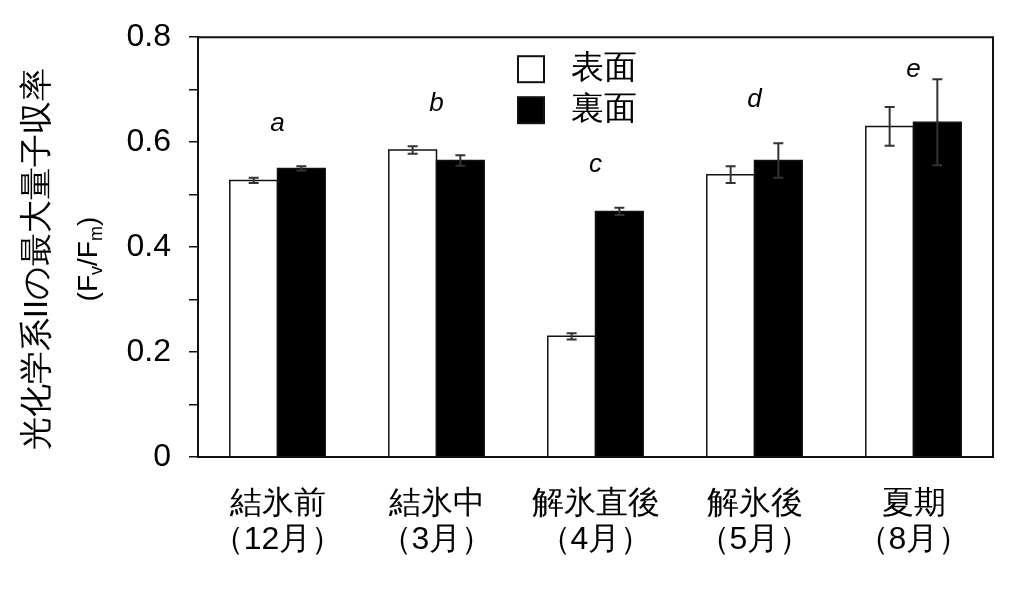 This screenshot has width=1024, height=596. What do you see at coordinates (755, 98) in the screenshot?
I see `annotation: d` at bounding box center [755, 98].